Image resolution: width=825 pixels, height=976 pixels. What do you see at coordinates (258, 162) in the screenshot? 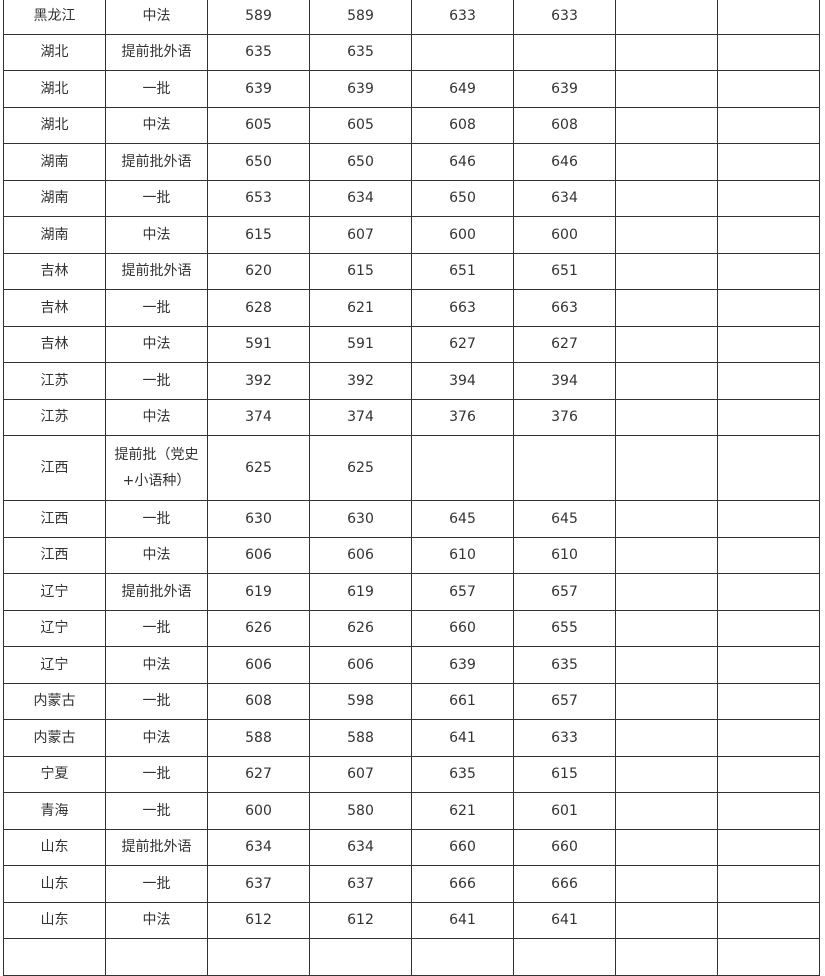
I see `cell-score-a: 650` at bounding box center [258, 162].